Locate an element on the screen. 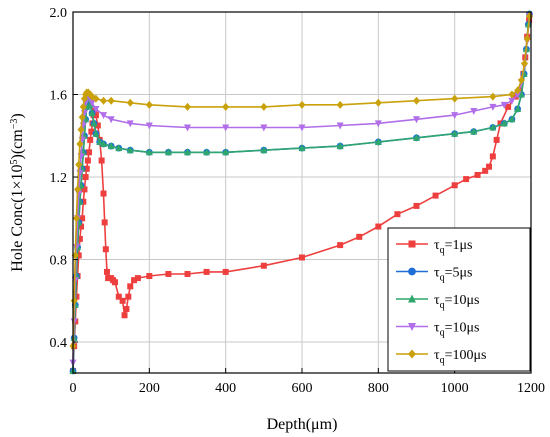 Image resolution: width=550 pixels, height=437 pixels. y-tick-label: 0.4 is located at coordinates (59, 343).